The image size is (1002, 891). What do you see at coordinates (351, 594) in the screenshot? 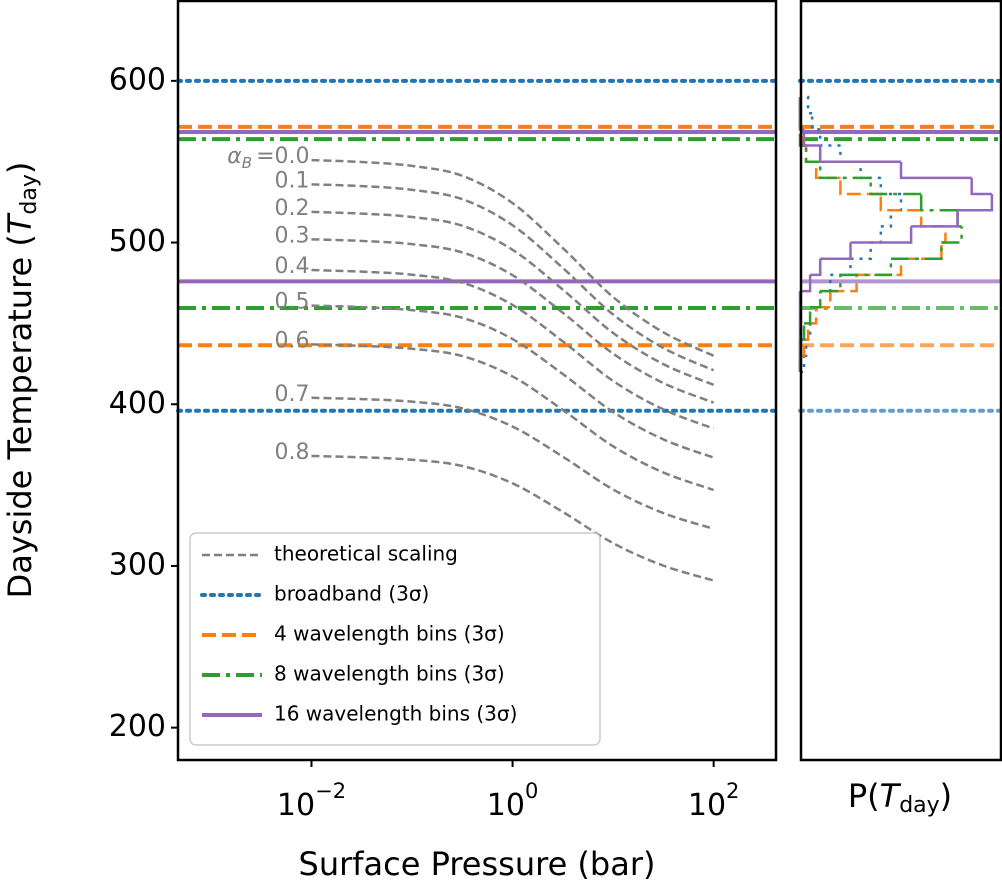
I see `legend-label: broadband (3σ)` at bounding box center [351, 594].